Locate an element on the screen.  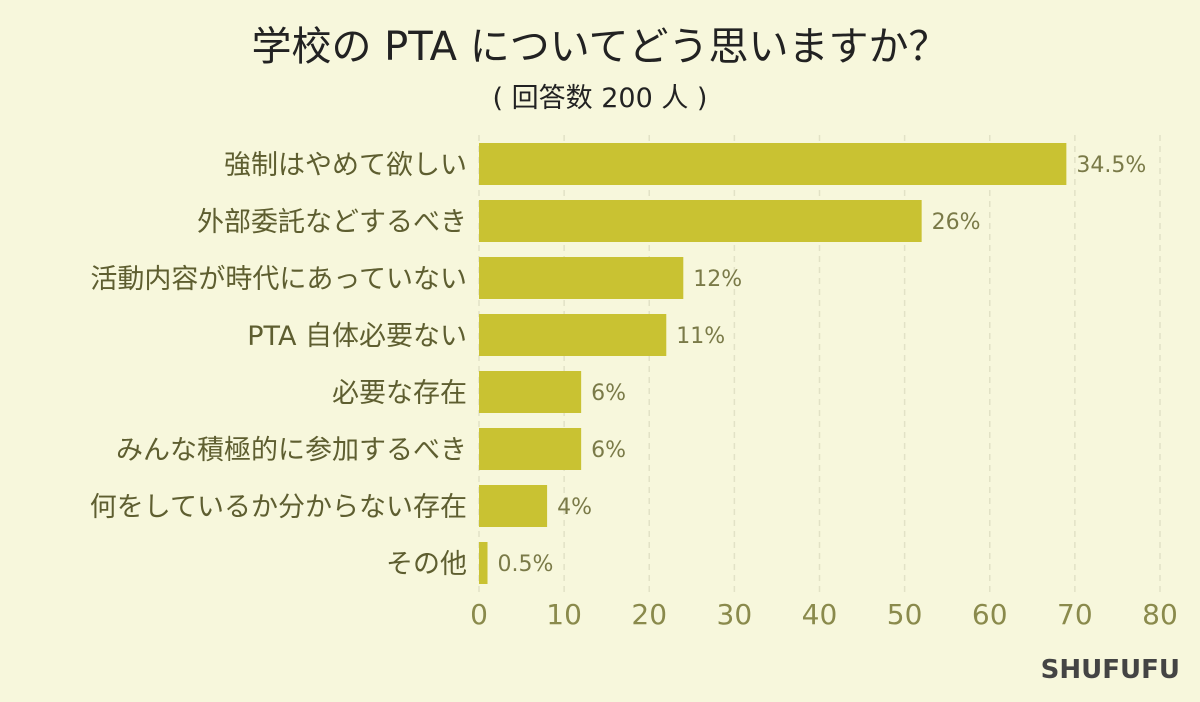
category-label: 活動内容が時代にあっていない is located at coordinates (278, 279).